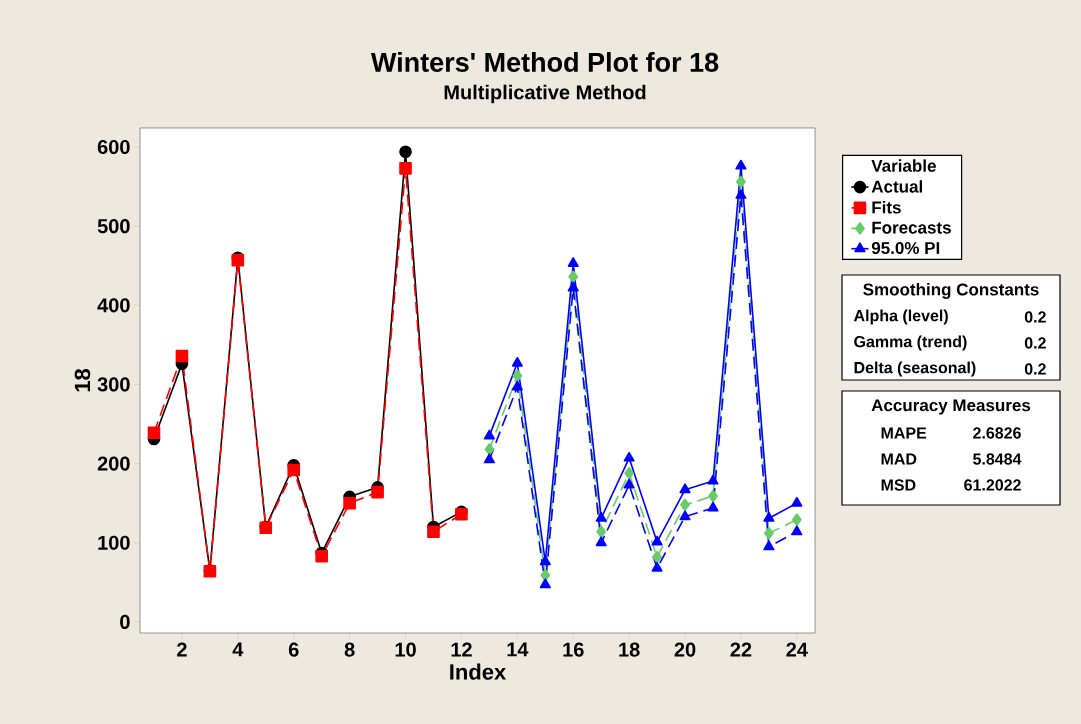 Image resolution: width=1081 pixels, height=724 pixels. I want to click on chart-subtitle: Multiplicative Method, so click(545, 94).